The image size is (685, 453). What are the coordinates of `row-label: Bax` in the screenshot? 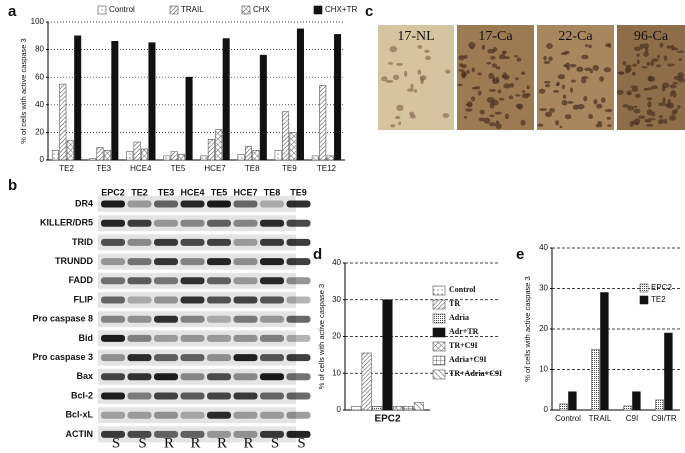 It's located at (84, 376).